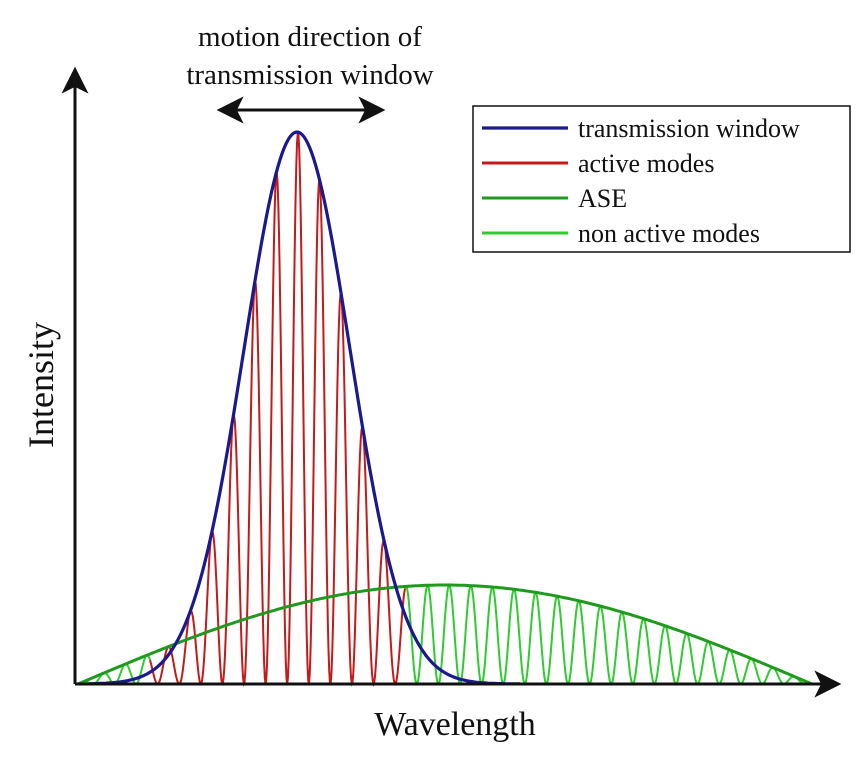 This screenshot has height=768, width=866. I want to click on ase-curve, so click(445, 634).